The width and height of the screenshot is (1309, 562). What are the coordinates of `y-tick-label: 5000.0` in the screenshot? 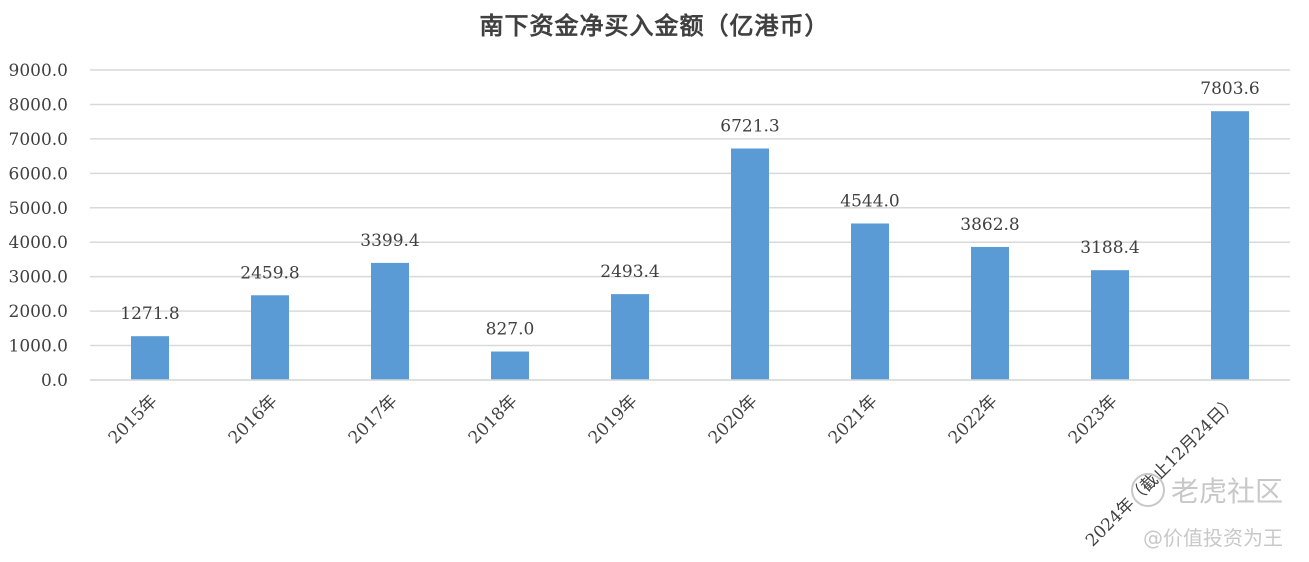 It's located at (38, 209).